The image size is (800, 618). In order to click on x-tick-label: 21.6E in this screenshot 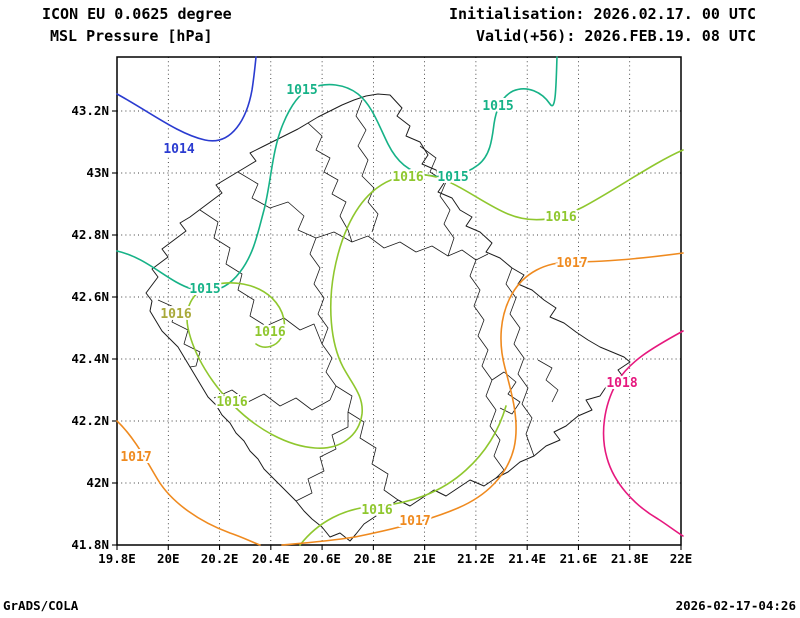, I will do `click(579, 558)`.